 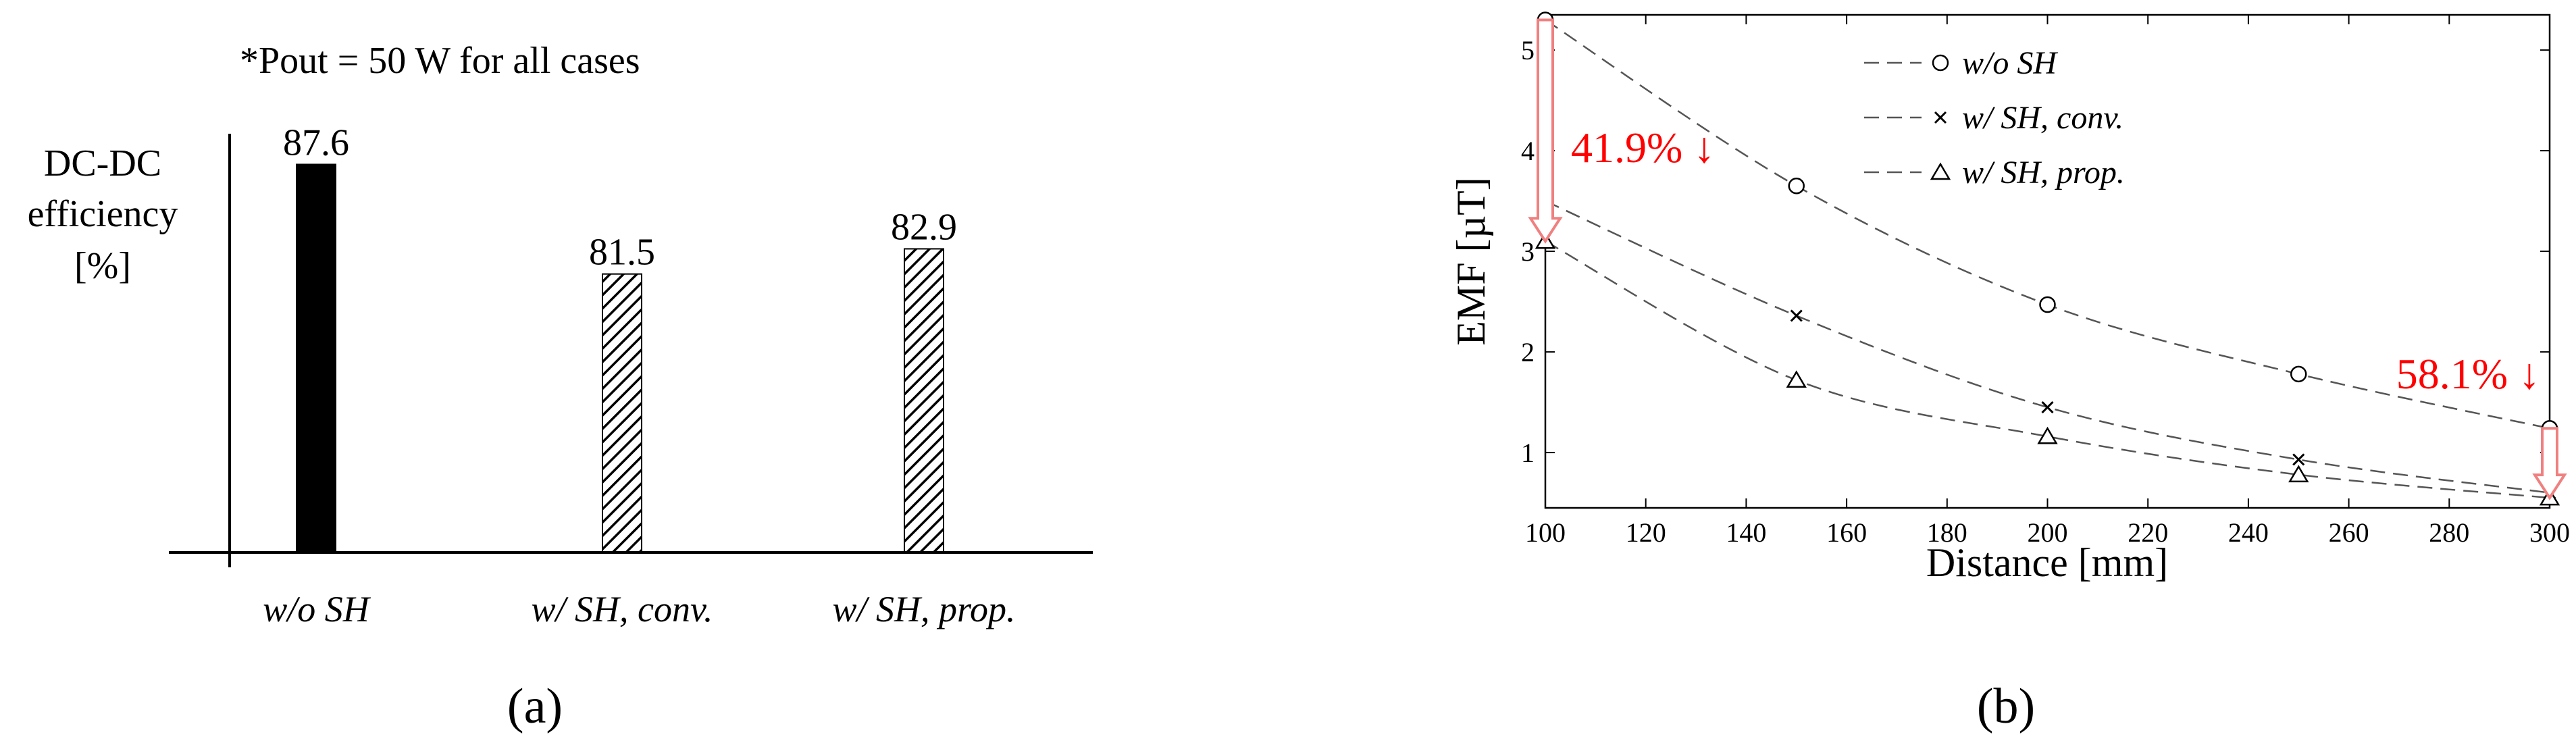 What do you see at coordinates (1746, 532) in the screenshot?
I see `x-tick-label: 140` at bounding box center [1746, 532].